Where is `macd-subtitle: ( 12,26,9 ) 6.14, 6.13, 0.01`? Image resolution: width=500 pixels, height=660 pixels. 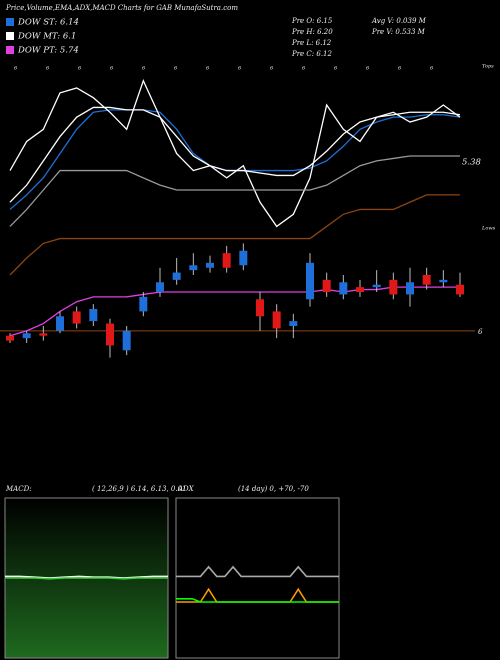
macd-subtitle: ( 12,26,9 ) 6.14, 6.13, 0.01 is located at coordinates (139, 489).